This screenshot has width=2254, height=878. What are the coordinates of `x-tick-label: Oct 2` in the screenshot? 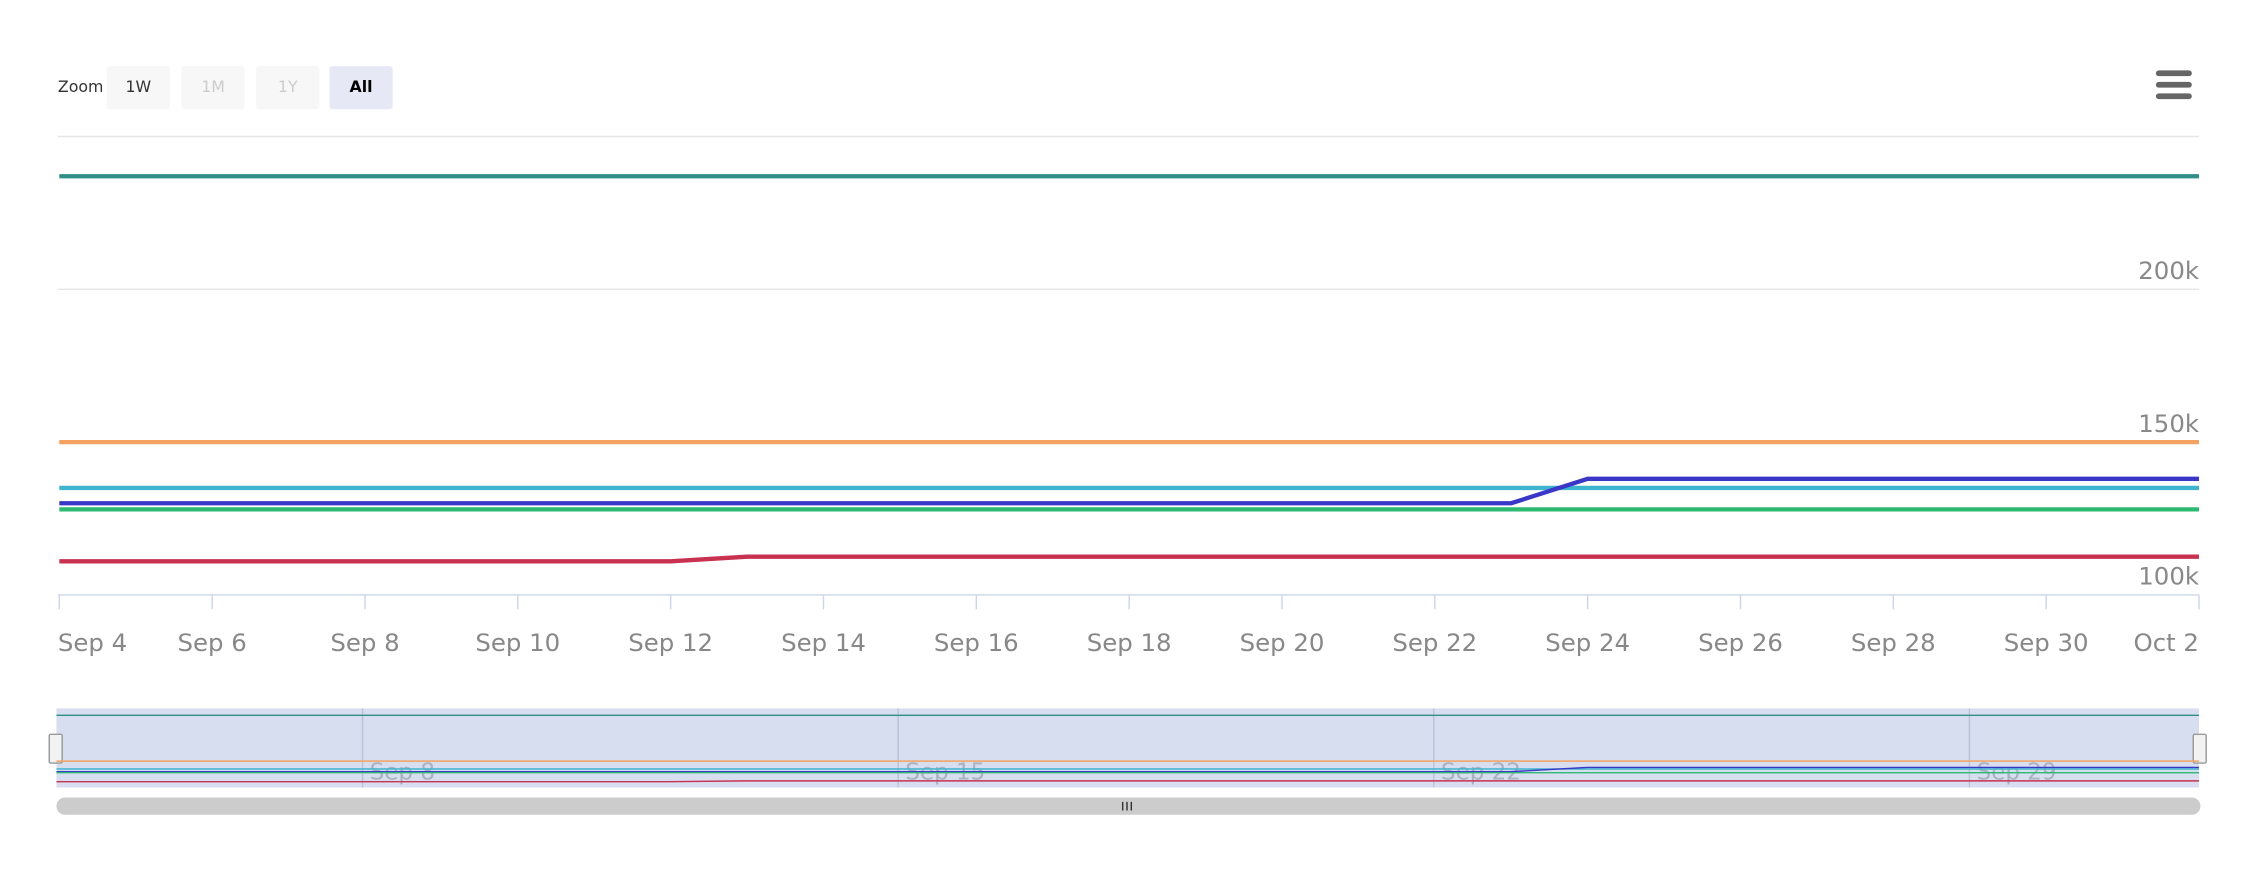 It's located at (2165, 642).